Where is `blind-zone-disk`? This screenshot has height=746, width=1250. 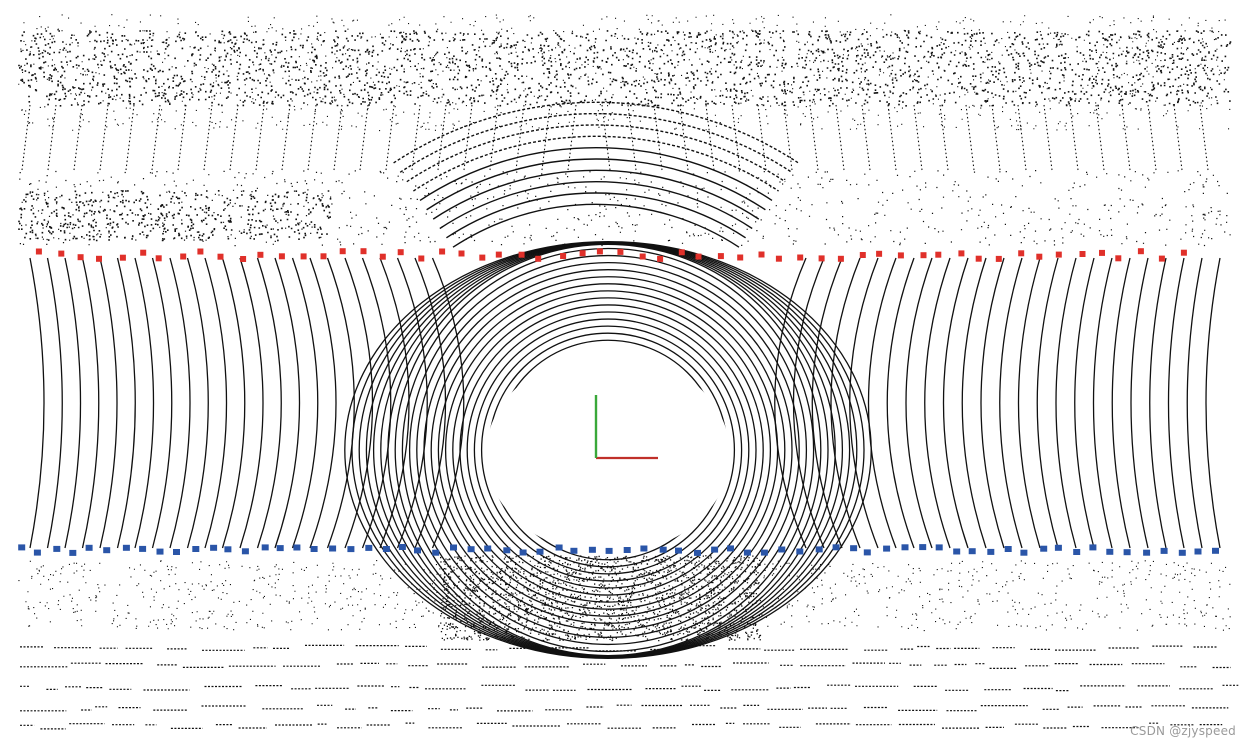
blind-zone-disk is located at coordinates (608, 454).